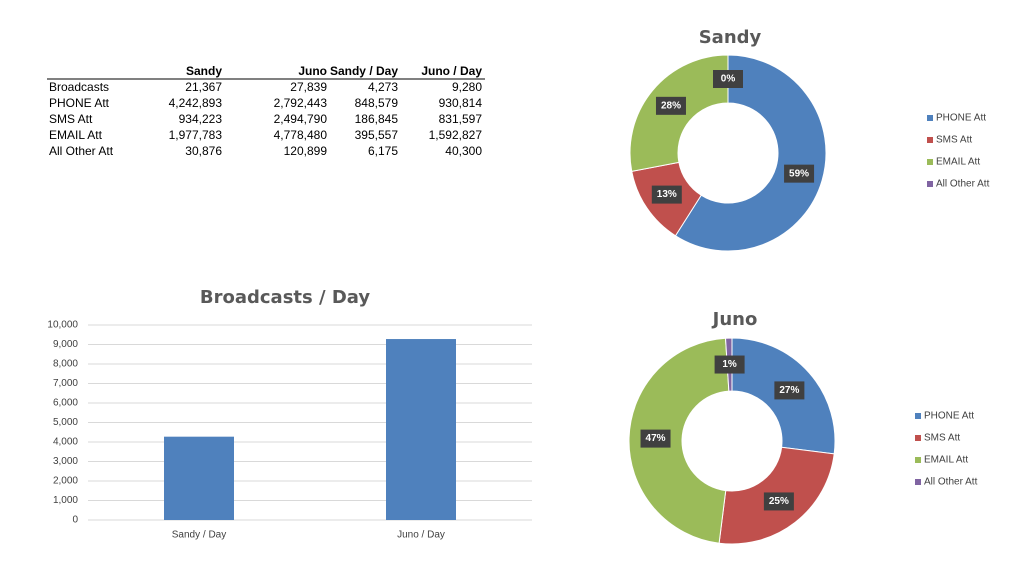  What do you see at coordinates (456, 135) in the screenshot?
I see `table-cell: 1,592,827` at bounding box center [456, 135].